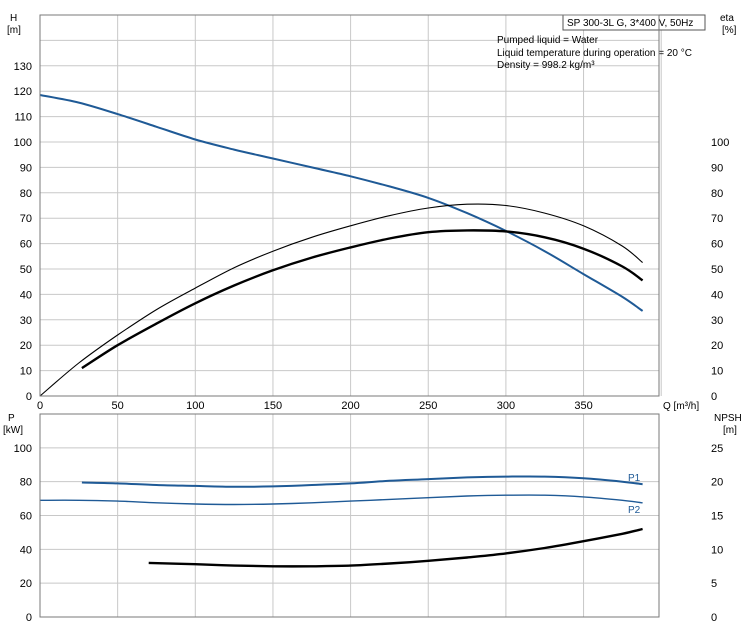  I want to click on x-tick-label: 100, so click(195, 406).